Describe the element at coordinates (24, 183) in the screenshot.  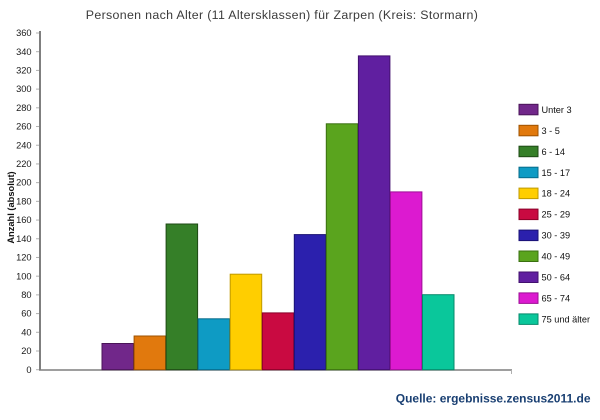
I see `svg-text: 200` at that location.